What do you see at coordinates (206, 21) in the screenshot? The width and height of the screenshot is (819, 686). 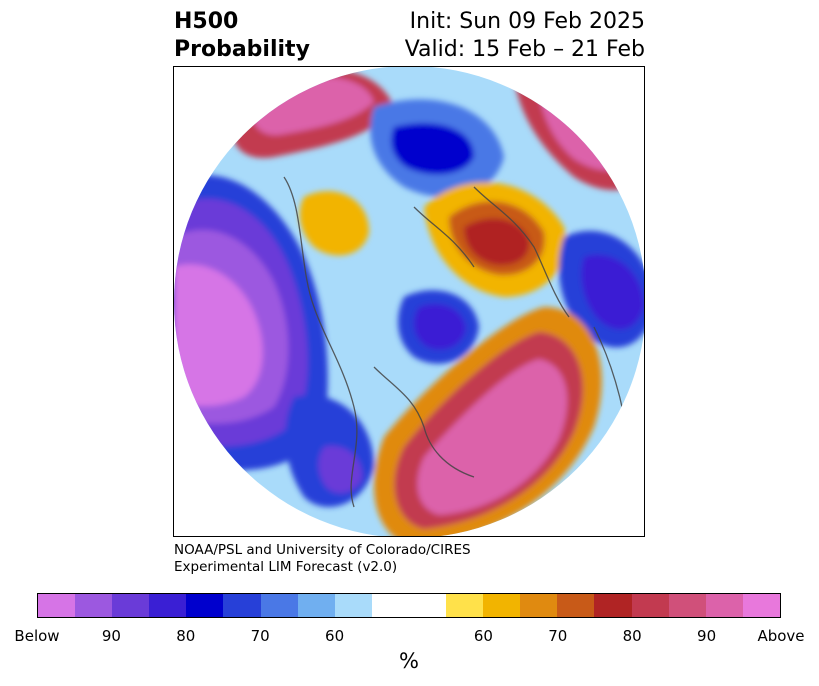 I see `title-variable: H500` at bounding box center [206, 21].